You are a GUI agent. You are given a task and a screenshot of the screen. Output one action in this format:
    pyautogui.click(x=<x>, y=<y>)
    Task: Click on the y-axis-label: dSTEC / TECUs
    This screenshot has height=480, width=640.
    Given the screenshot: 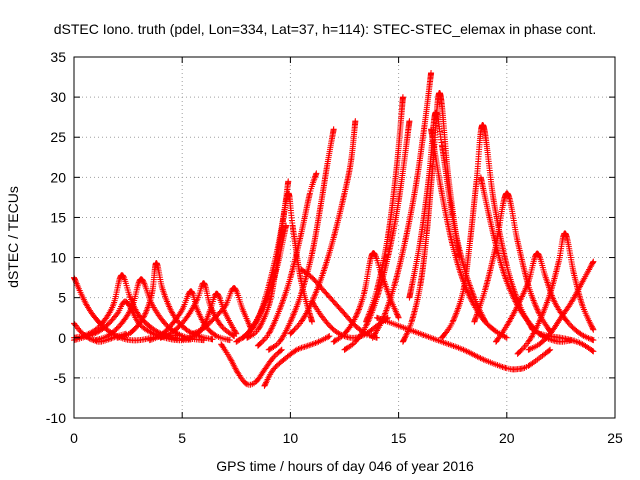 What is the action you would take?
    pyautogui.click(x=13, y=237)
    